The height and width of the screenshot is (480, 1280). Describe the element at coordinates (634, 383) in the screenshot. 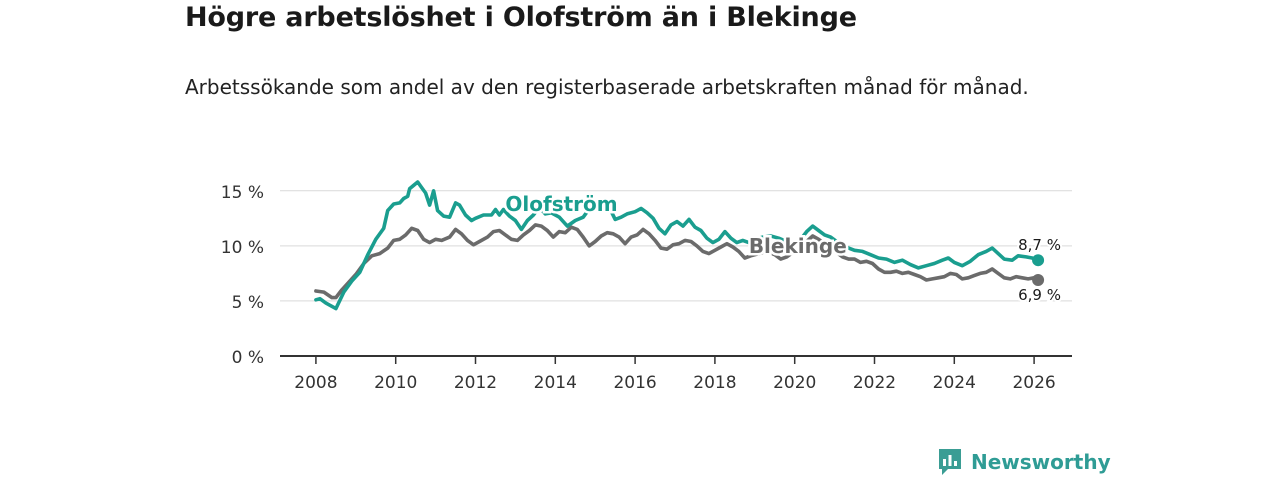

I see `x-tick-label-2016: 2016` at that location.